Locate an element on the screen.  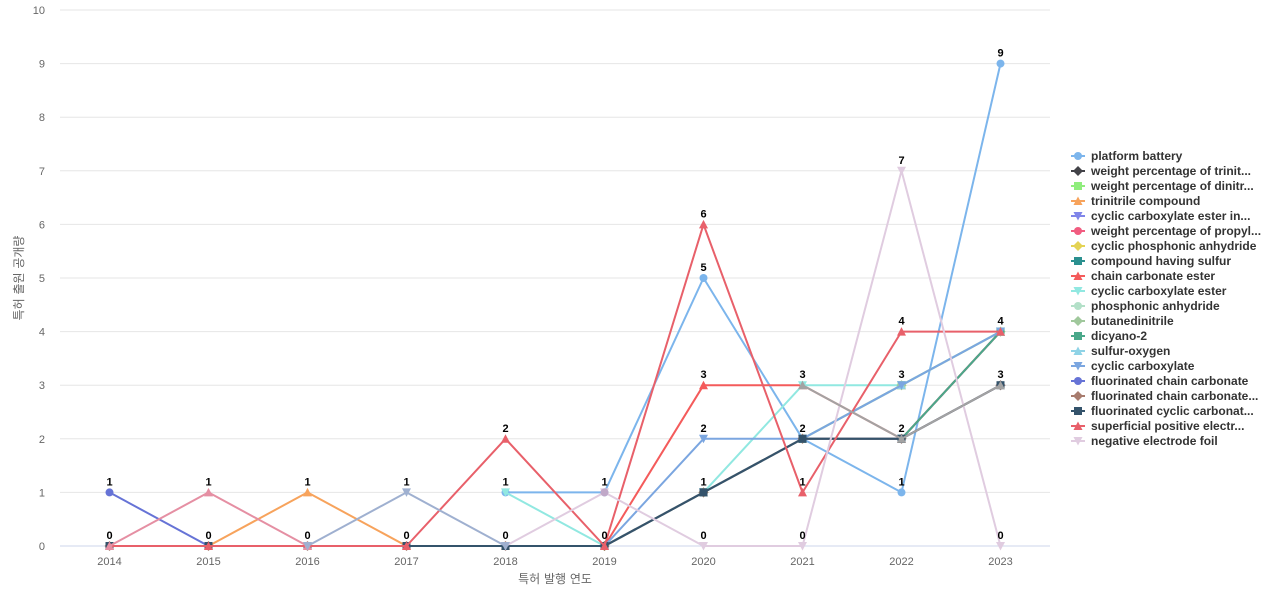
legend-item: compound having sulfur is located at coordinates (1151, 261).